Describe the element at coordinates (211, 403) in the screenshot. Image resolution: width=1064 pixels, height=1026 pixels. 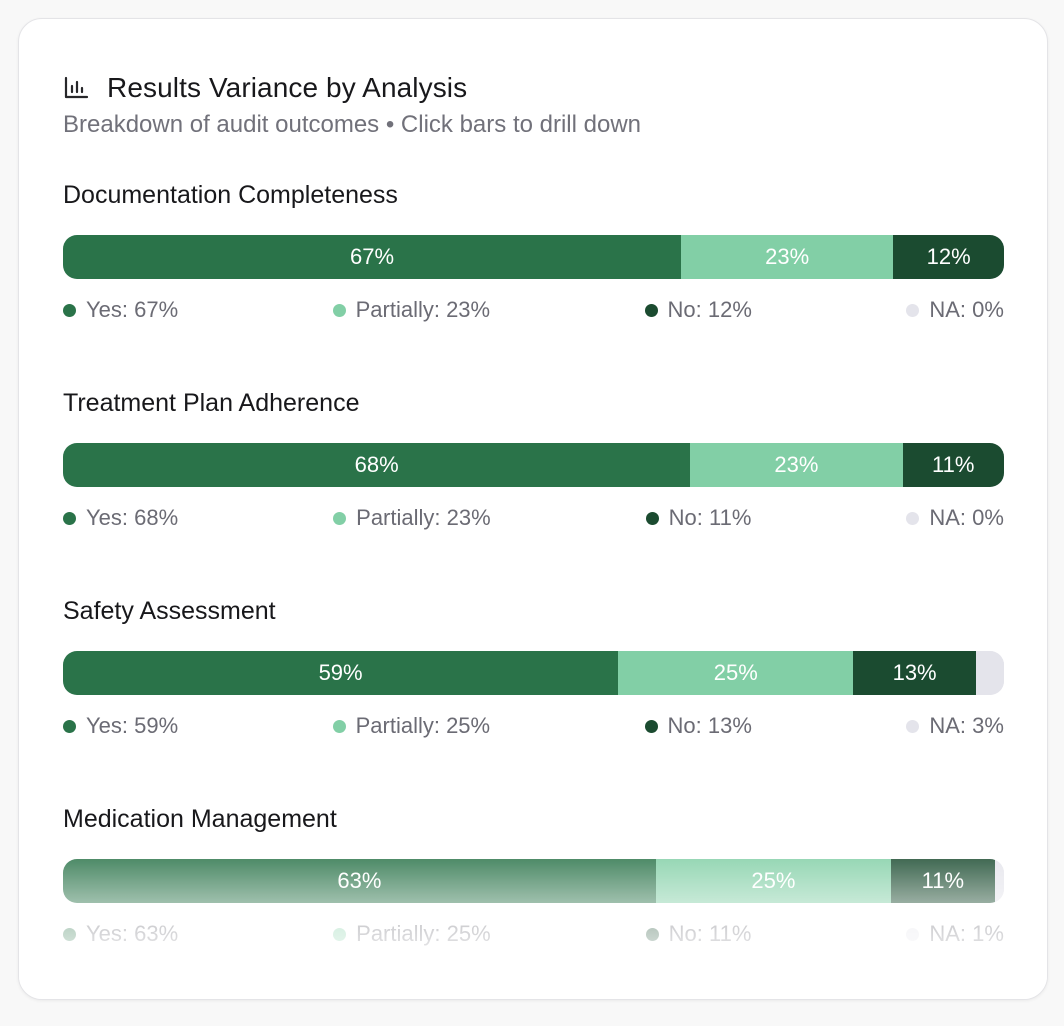
I see `analysis-name: Treatment Plan Adherence` at that location.